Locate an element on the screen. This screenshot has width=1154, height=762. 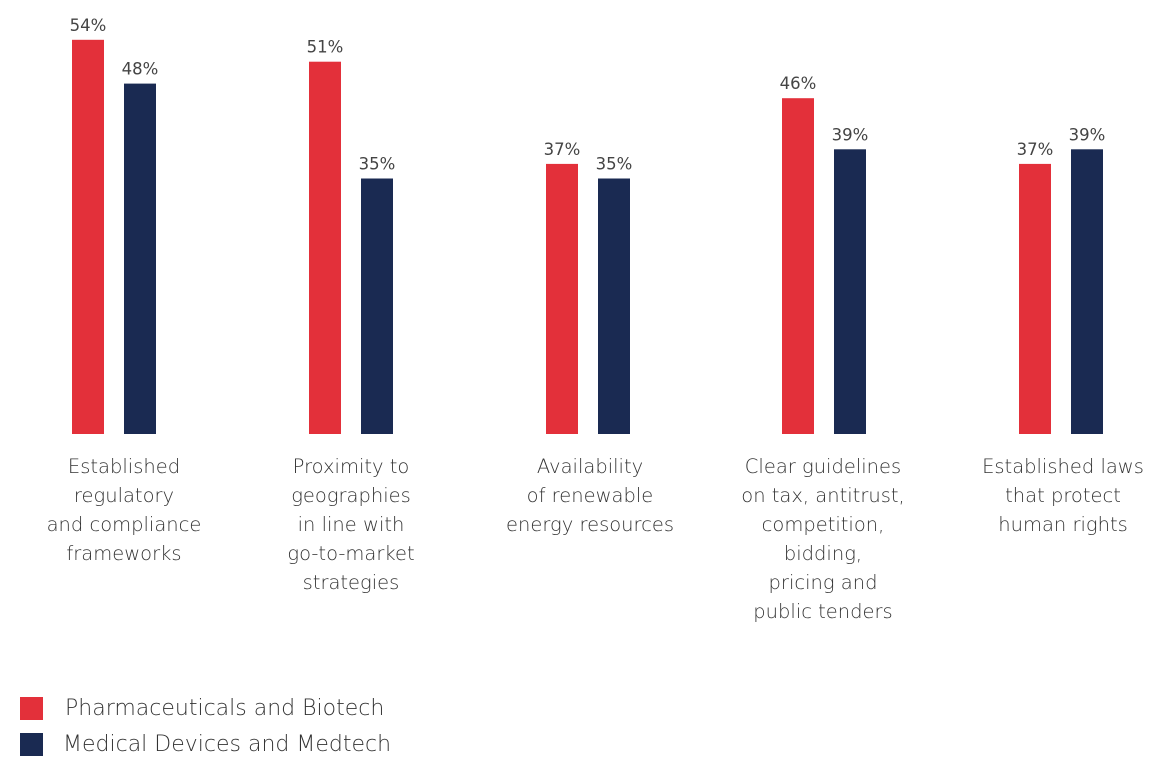
data-label-pharma-2: 51% is located at coordinates (325, 47).